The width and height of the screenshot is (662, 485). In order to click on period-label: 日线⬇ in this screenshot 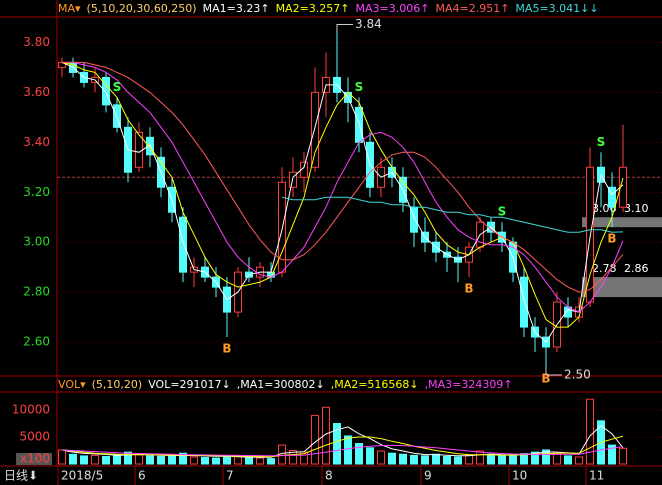, I will do `click(21, 476)`.